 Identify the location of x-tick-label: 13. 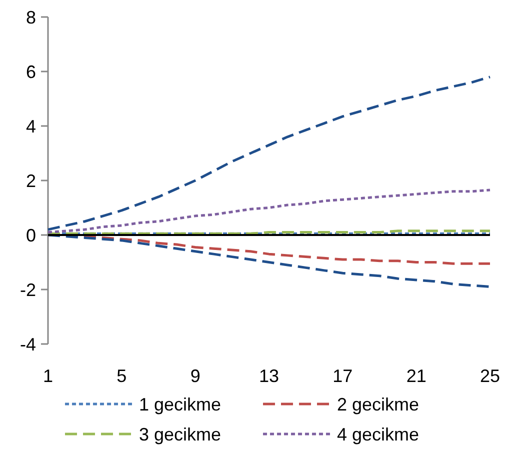
(269, 376).